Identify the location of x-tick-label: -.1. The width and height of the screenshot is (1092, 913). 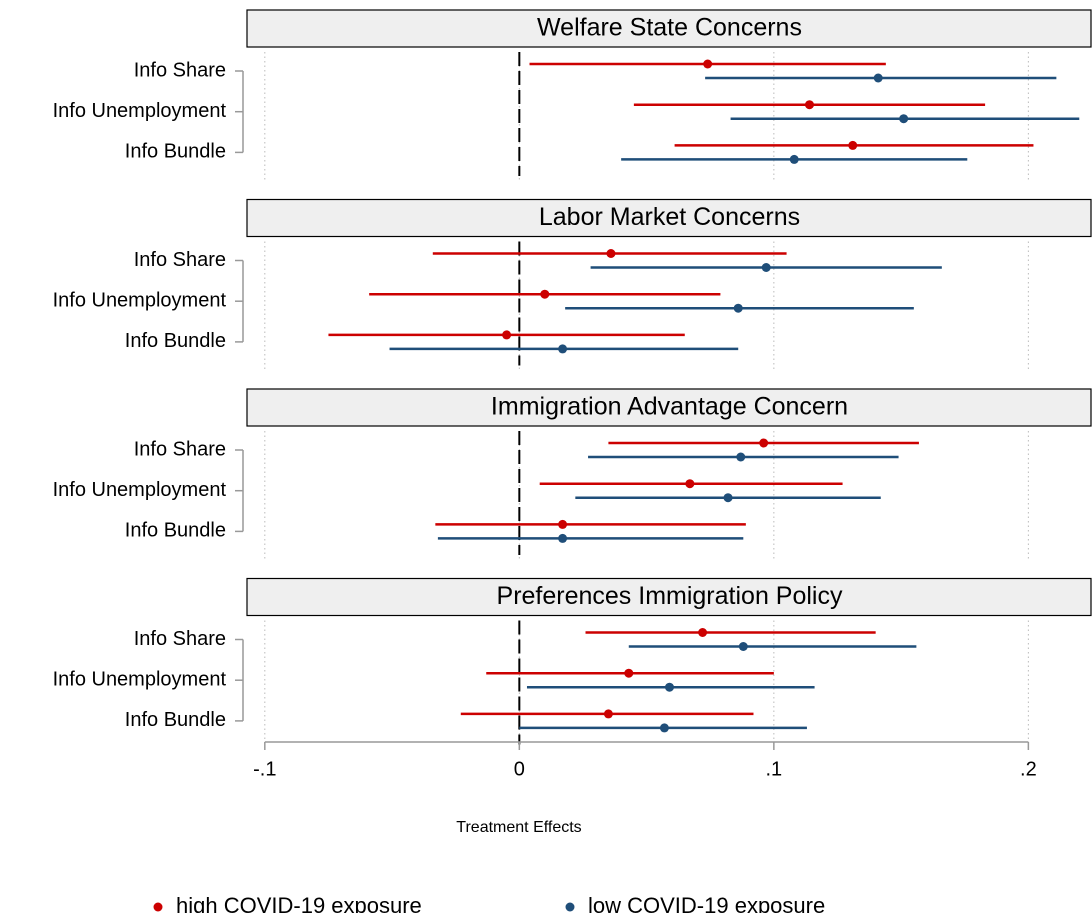
(264, 769).